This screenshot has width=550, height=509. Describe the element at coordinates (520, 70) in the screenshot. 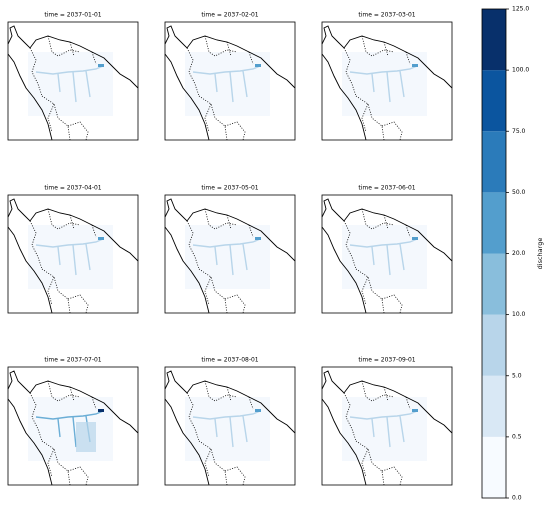

I see `colorbar-tick-label: 100.0` at that location.